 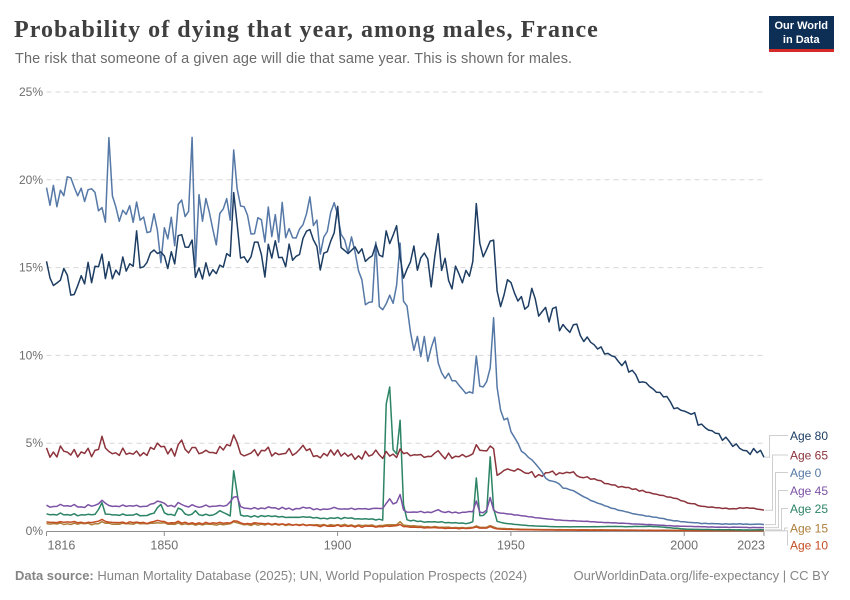 I want to click on svg-text: 0%, so click(x=35, y=531).